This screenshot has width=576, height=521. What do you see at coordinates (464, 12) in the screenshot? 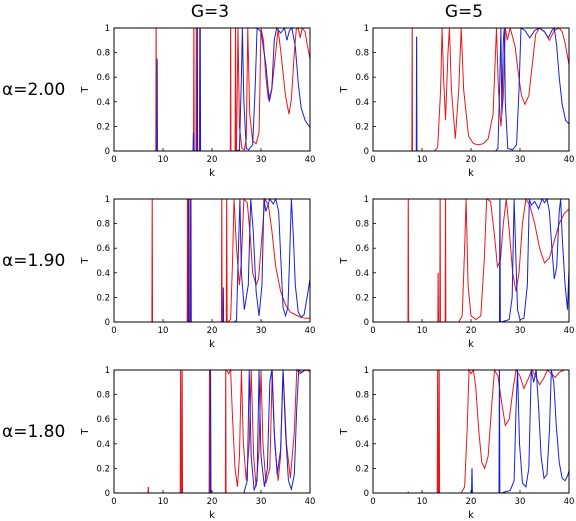
I see `column-title-g5: G=5` at bounding box center [464, 12].